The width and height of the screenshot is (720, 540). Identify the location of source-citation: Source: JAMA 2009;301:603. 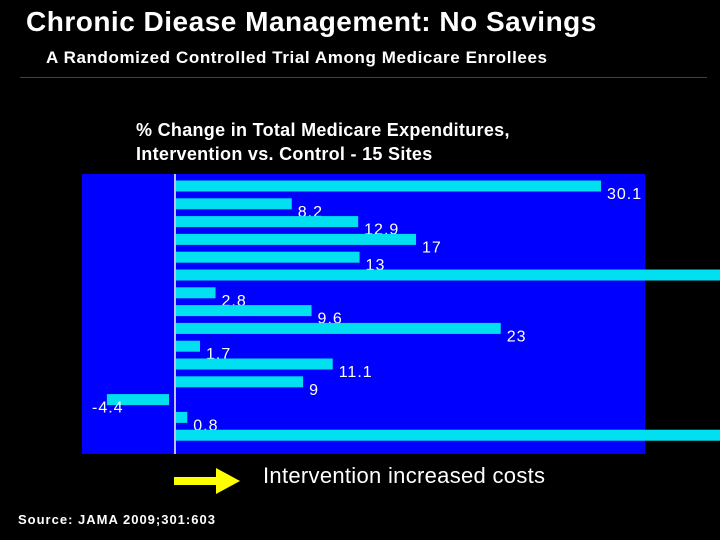
(117, 519).